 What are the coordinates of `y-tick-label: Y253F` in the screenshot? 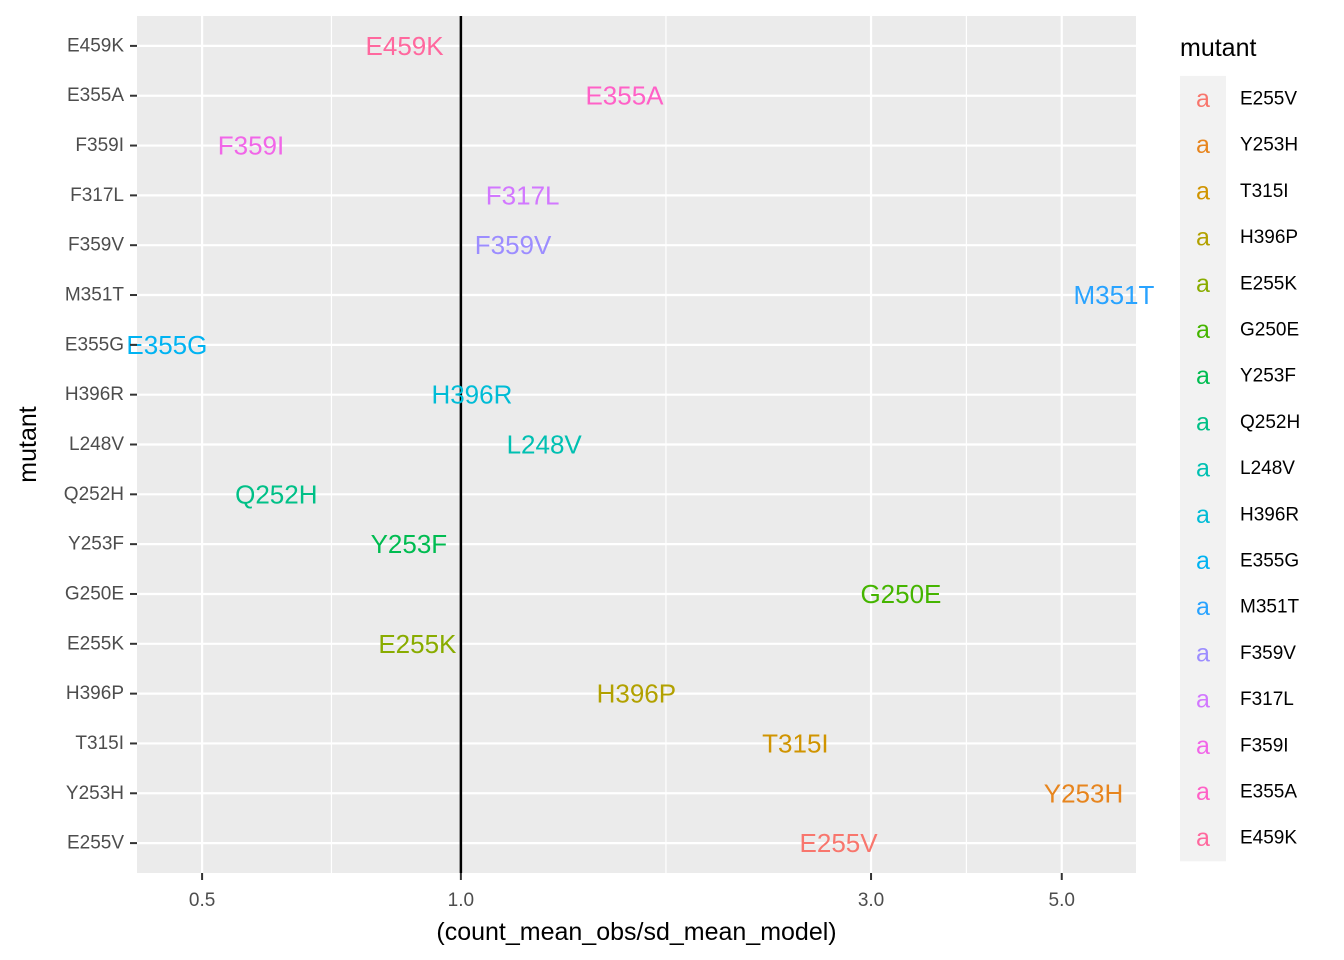 It's located at (96, 544).